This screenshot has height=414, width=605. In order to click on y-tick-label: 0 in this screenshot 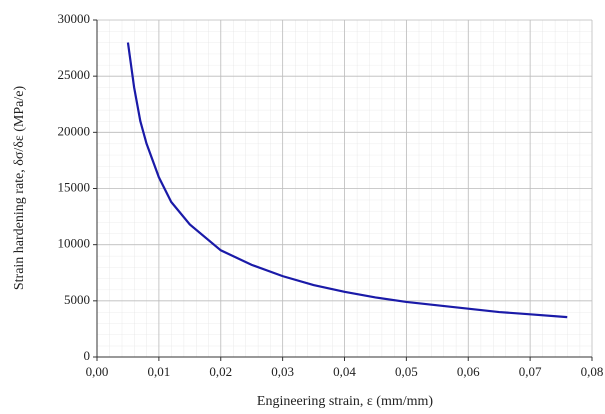, I will do `click(87, 355)`.